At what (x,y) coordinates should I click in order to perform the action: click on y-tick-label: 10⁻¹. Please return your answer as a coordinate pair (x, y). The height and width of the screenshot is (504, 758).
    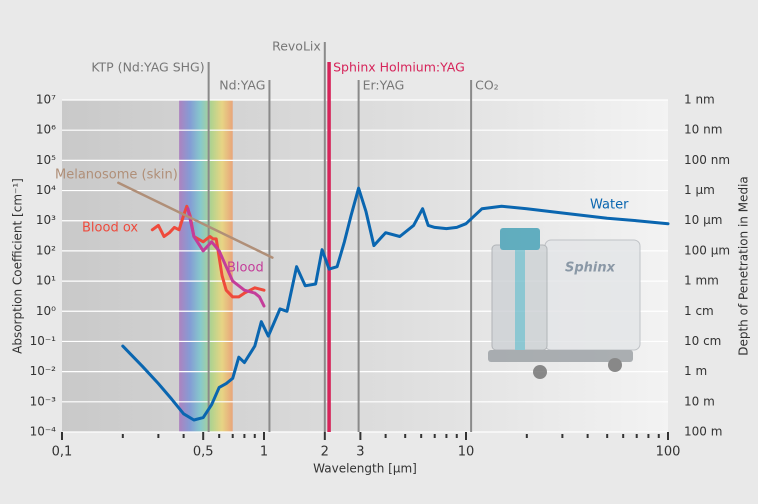
    Looking at the image, I should click on (43, 341).